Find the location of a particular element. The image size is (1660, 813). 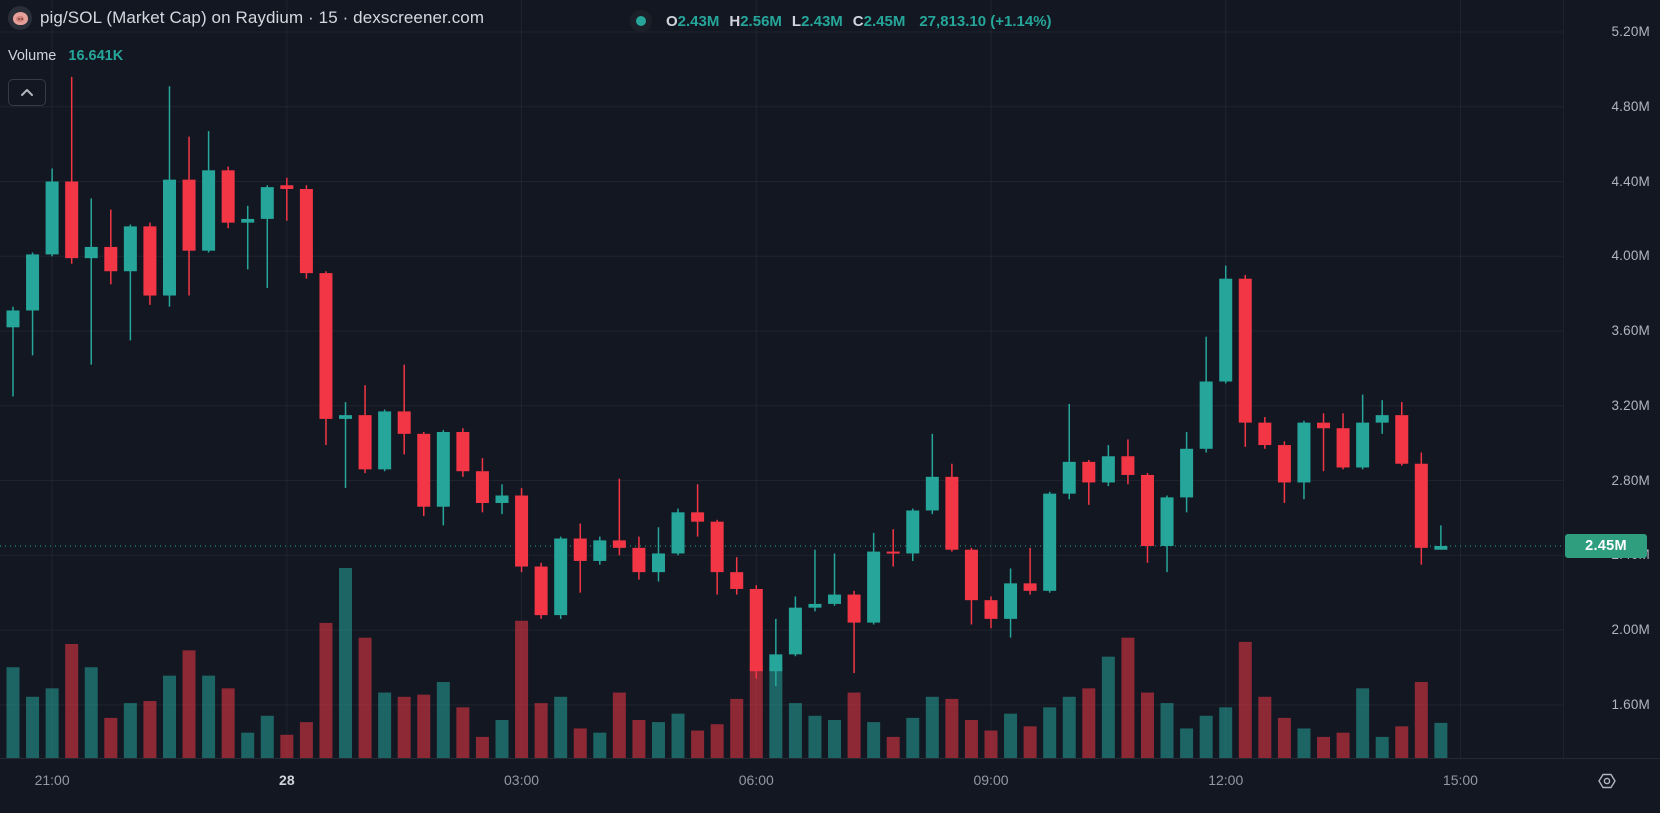

series-marker-icon is located at coordinates (641, 21).